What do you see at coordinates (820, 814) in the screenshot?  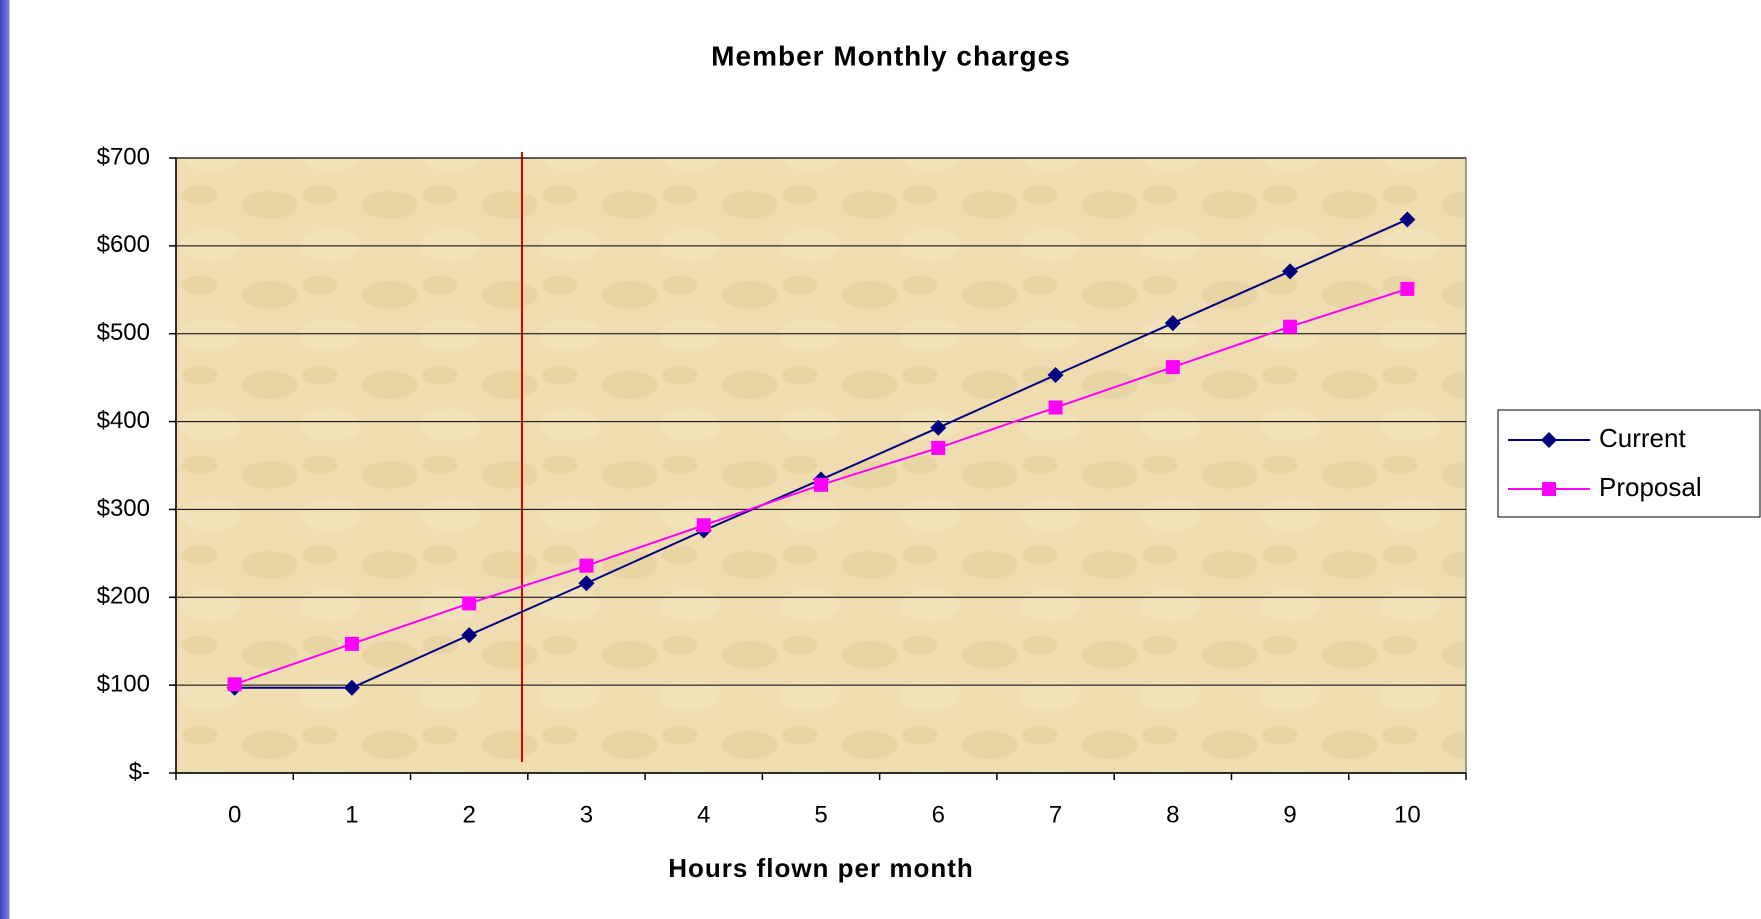 I see `x-tick-label: 5` at bounding box center [820, 814].